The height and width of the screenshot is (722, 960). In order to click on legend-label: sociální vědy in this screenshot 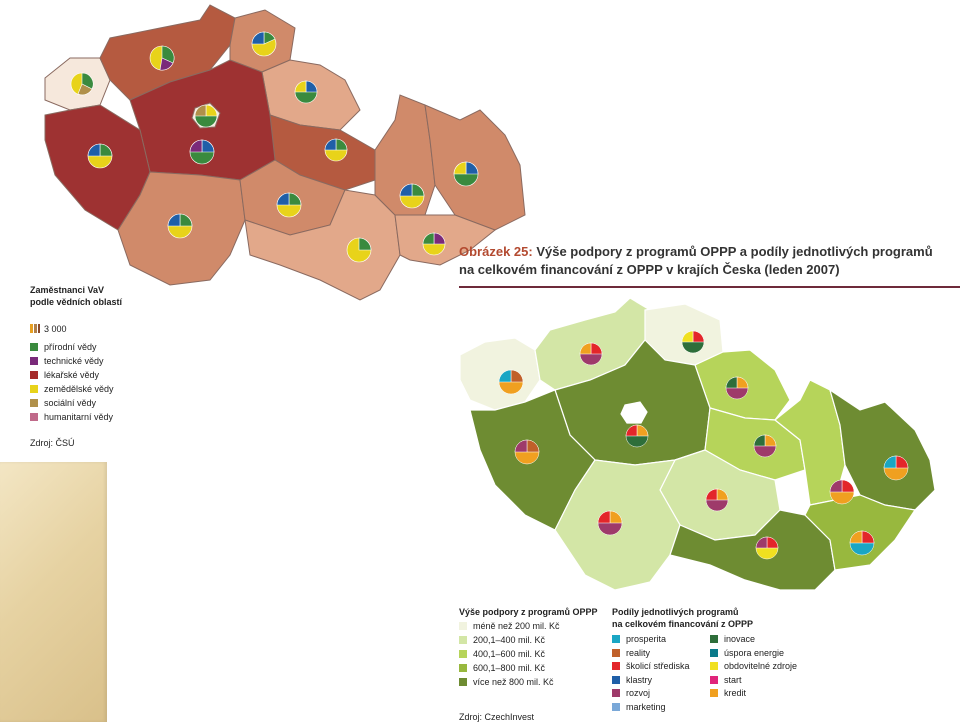, I will do `click(70, 403)`.